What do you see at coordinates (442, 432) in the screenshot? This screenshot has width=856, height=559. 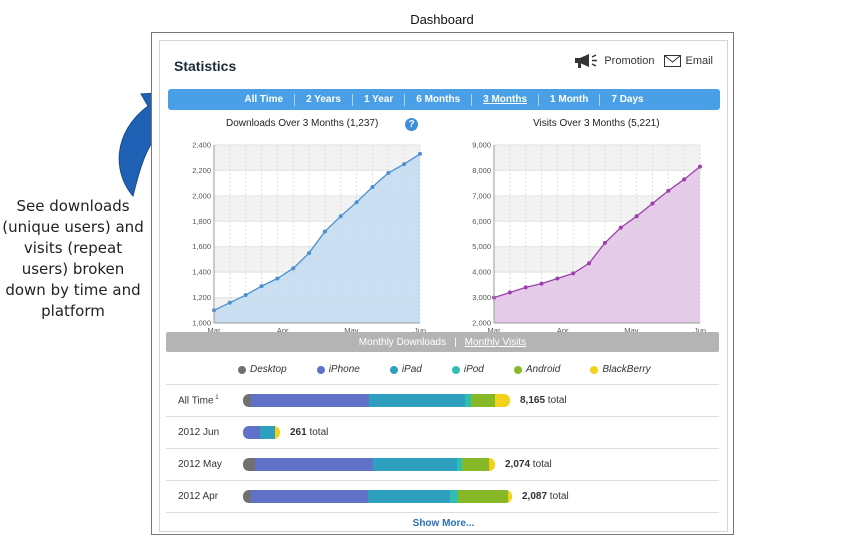 I see `table-row: 2012 Jun 261 total` at bounding box center [442, 432].